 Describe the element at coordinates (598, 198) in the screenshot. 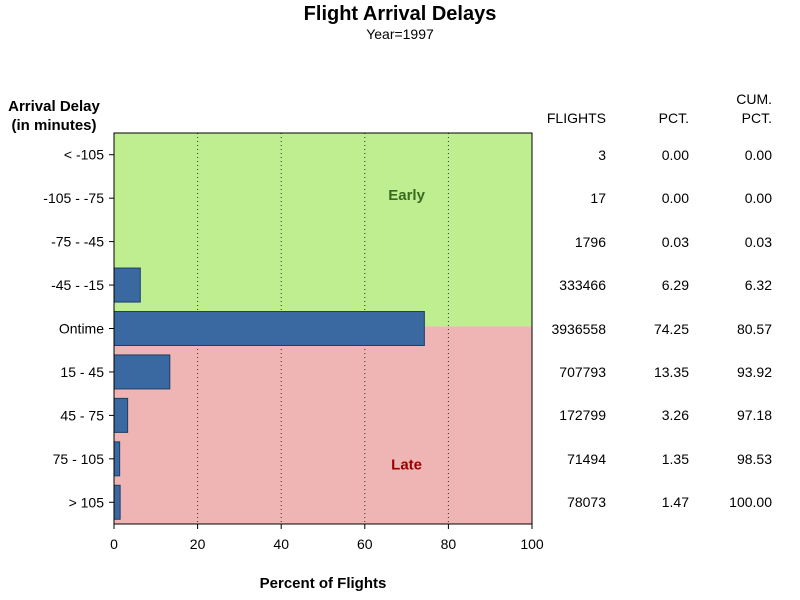

I see `flights-cell: 17` at that location.